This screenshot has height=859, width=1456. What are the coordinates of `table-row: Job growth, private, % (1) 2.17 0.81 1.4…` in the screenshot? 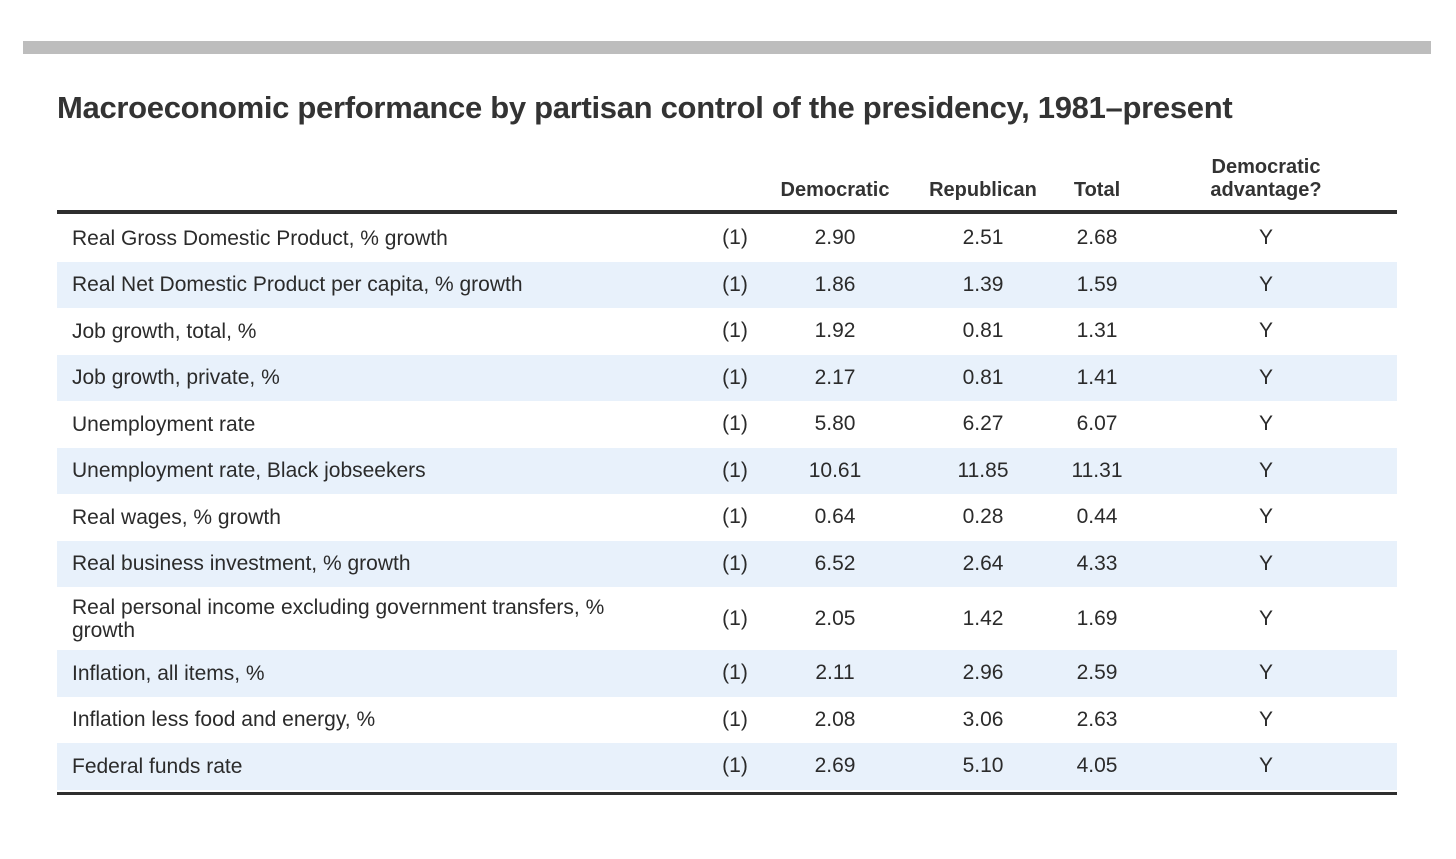 It's located at (727, 377).